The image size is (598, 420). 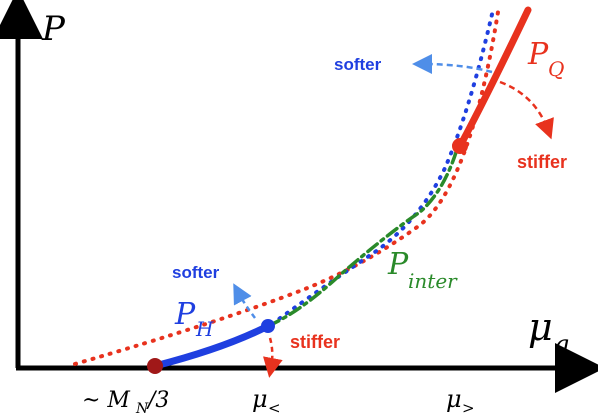 What do you see at coordinates (204, 329) in the screenshot?
I see `hadronic-label-sub: H` at bounding box center [204, 329].